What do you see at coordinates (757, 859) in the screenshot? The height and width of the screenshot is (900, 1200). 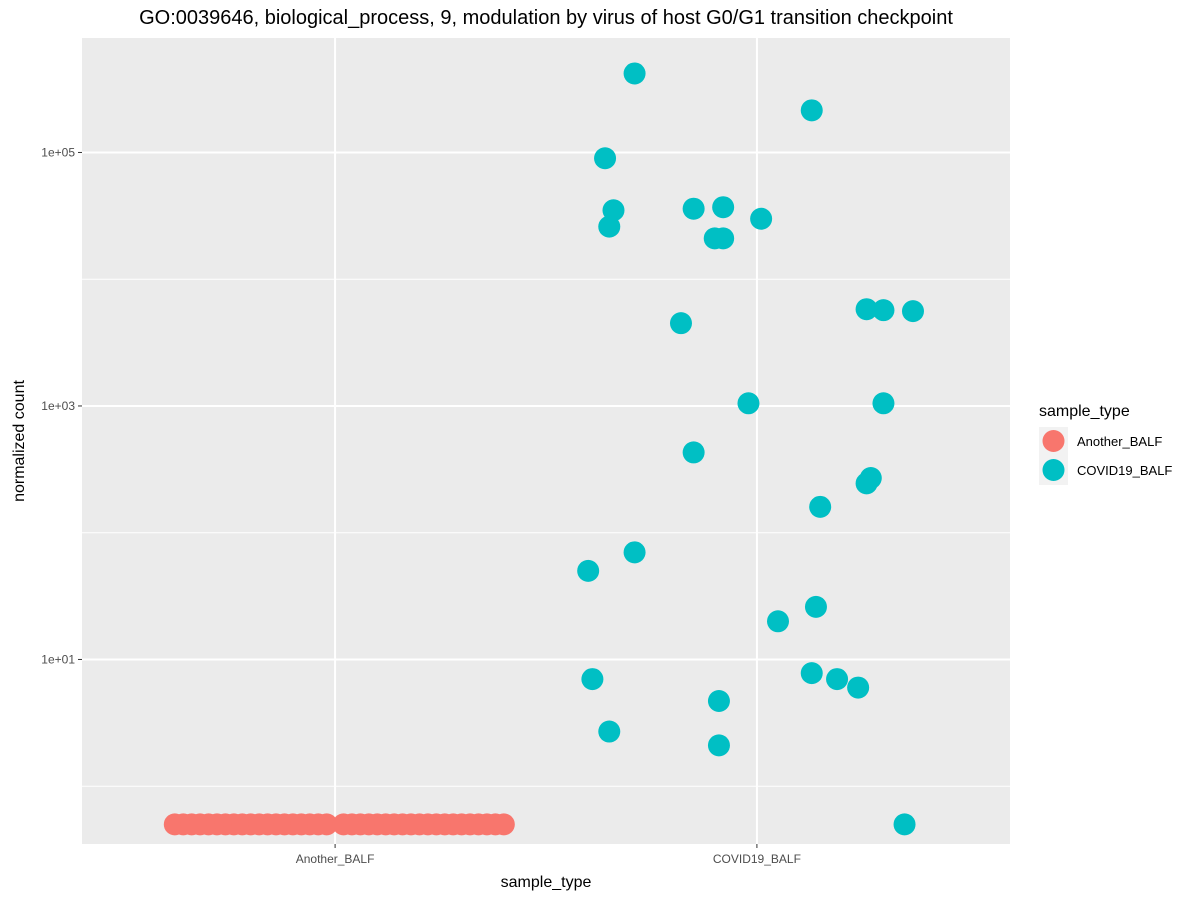 I see `x-tick-label: COVID19_BALF` at bounding box center [757, 859].